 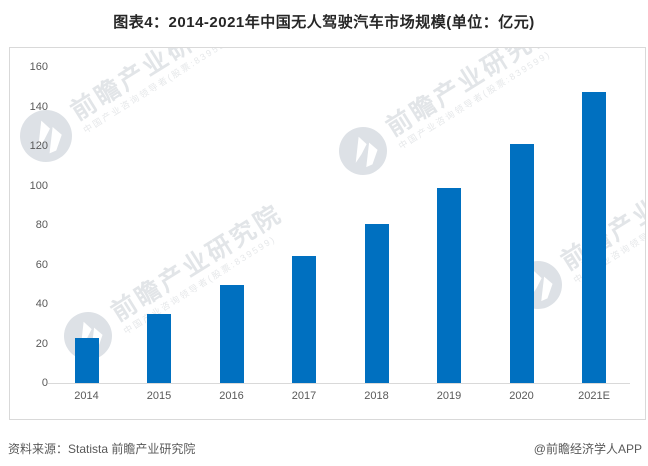 I want to click on x-axis-tick-label: 2016, so click(x=231, y=396).